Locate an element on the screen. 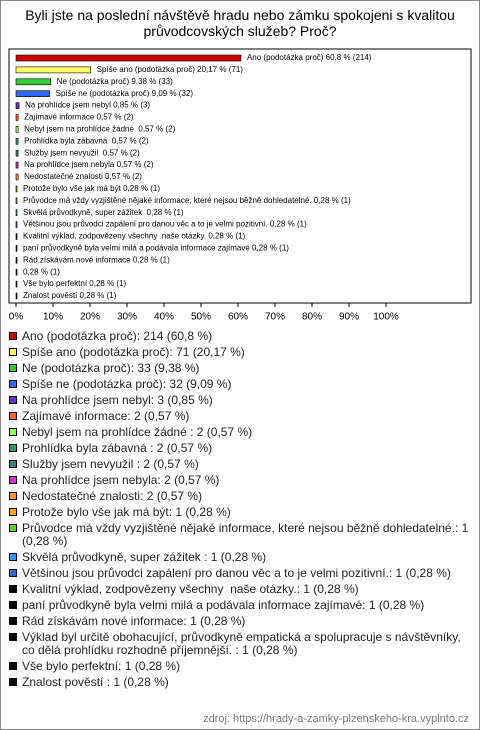  value-label: Znalost pověstí 0,28 % (1) is located at coordinates (70, 295).